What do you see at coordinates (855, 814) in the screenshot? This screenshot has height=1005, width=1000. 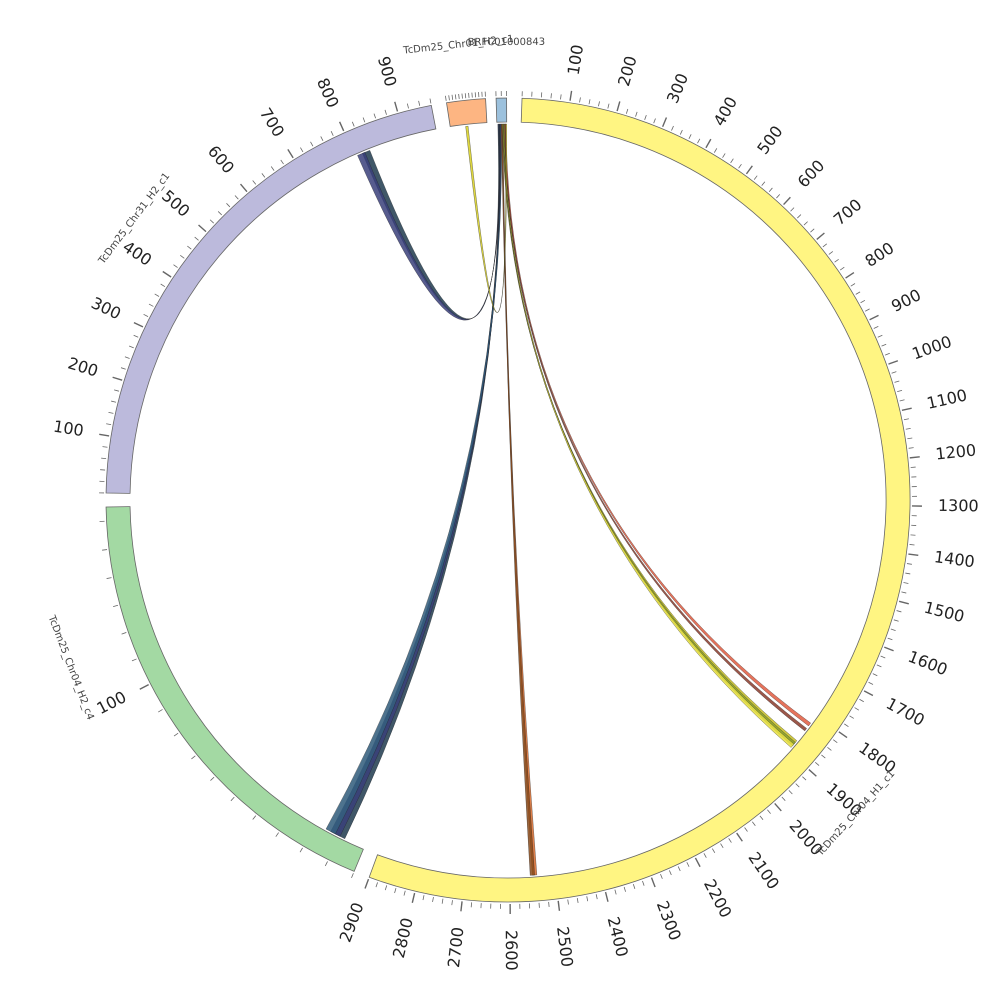 I see `chromosome-label-0: TcDm25_Chr04_H1_c1` at bounding box center [855, 814].